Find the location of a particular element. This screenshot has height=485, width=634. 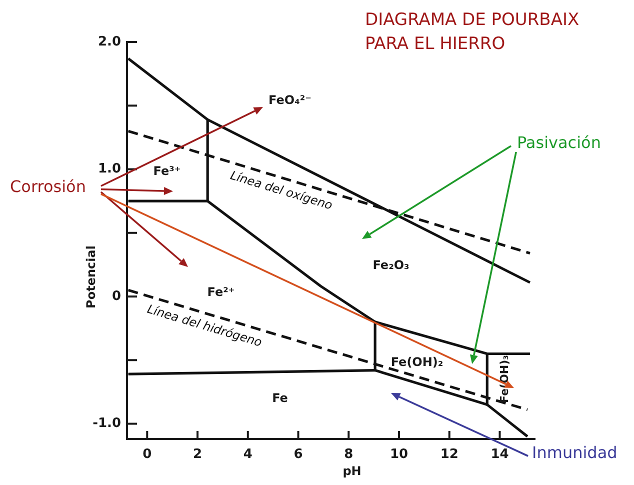

y-tick-label: 0 is located at coordinates (116, 296).